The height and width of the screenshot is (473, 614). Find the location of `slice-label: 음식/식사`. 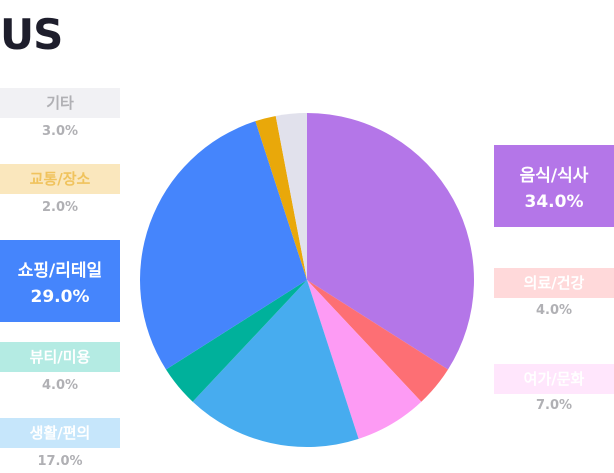

slice-label: 음식/식사 is located at coordinates (554, 175).